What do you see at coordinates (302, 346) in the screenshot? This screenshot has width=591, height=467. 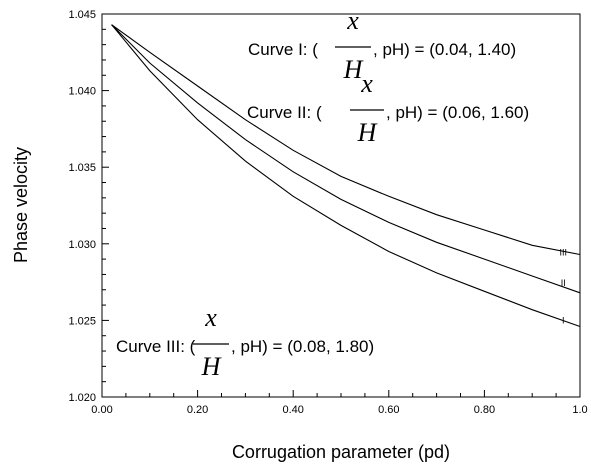 I see `curve-III-suffix: , pH) = (0.08, 1.80)` at bounding box center [302, 346].